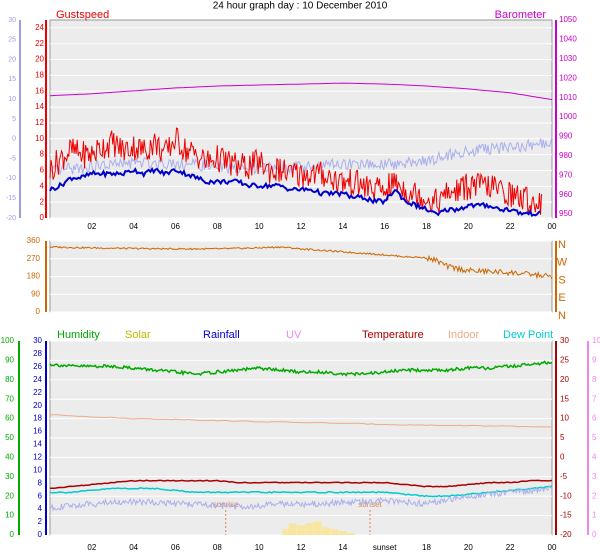  Describe the element at coordinates (40, 495) in the screenshot. I see `rainfall-tick-label: 6` at that location.